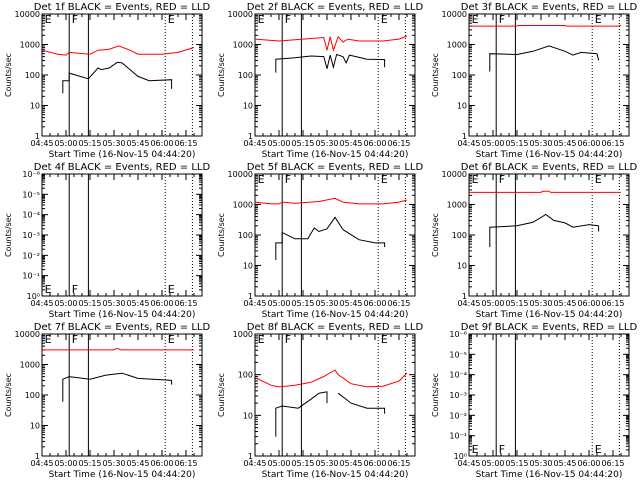 This screenshot has height=484, width=640. Describe the element at coordinates (458, 375) in the screenshot. I see `y-tick-label: 10⁻⁴` at that location.